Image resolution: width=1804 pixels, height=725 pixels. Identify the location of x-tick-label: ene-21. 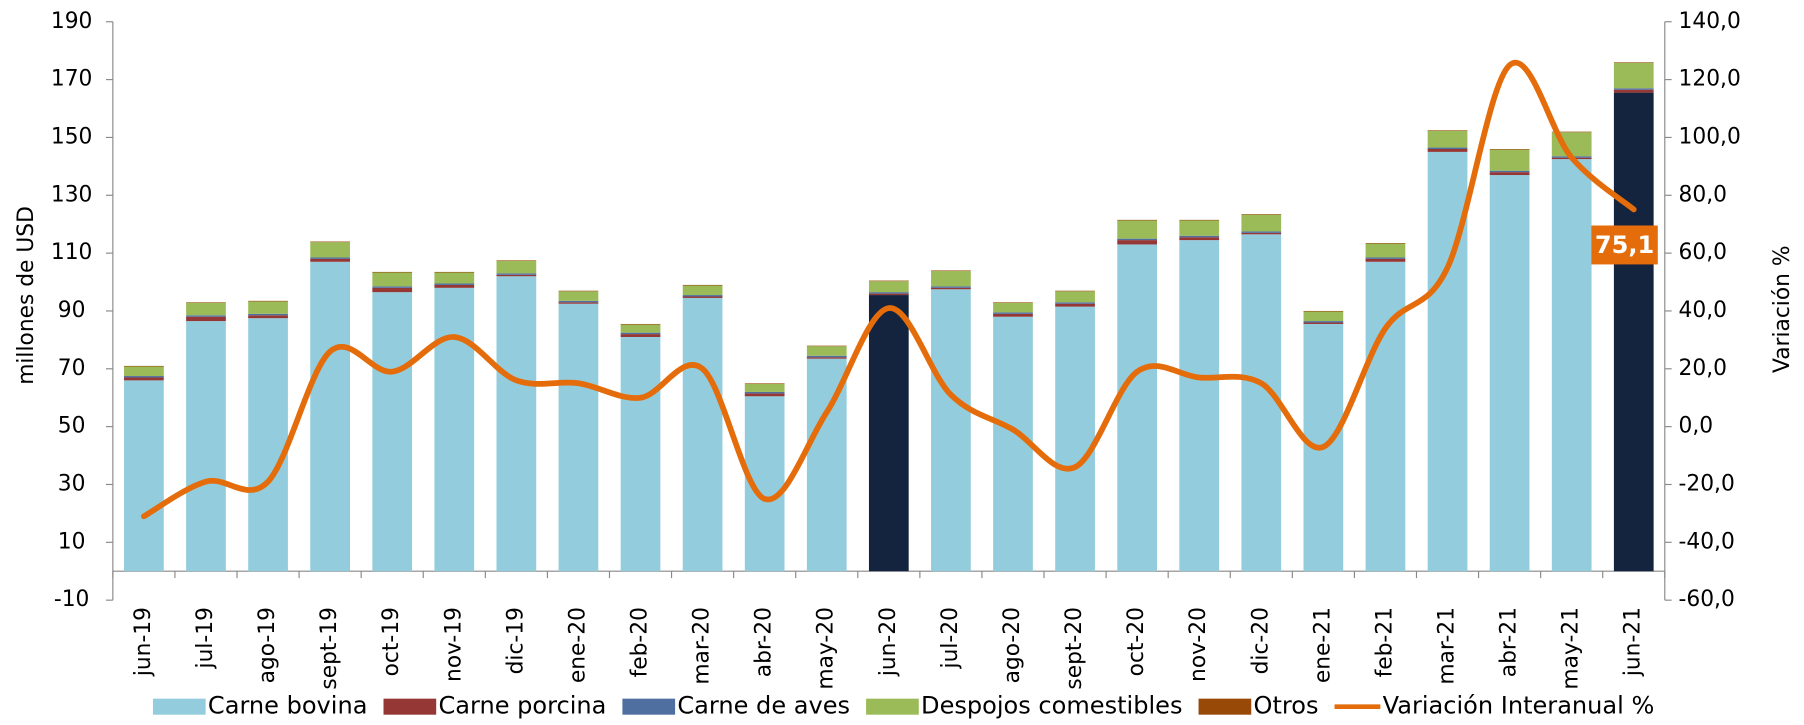
(1322, 645).